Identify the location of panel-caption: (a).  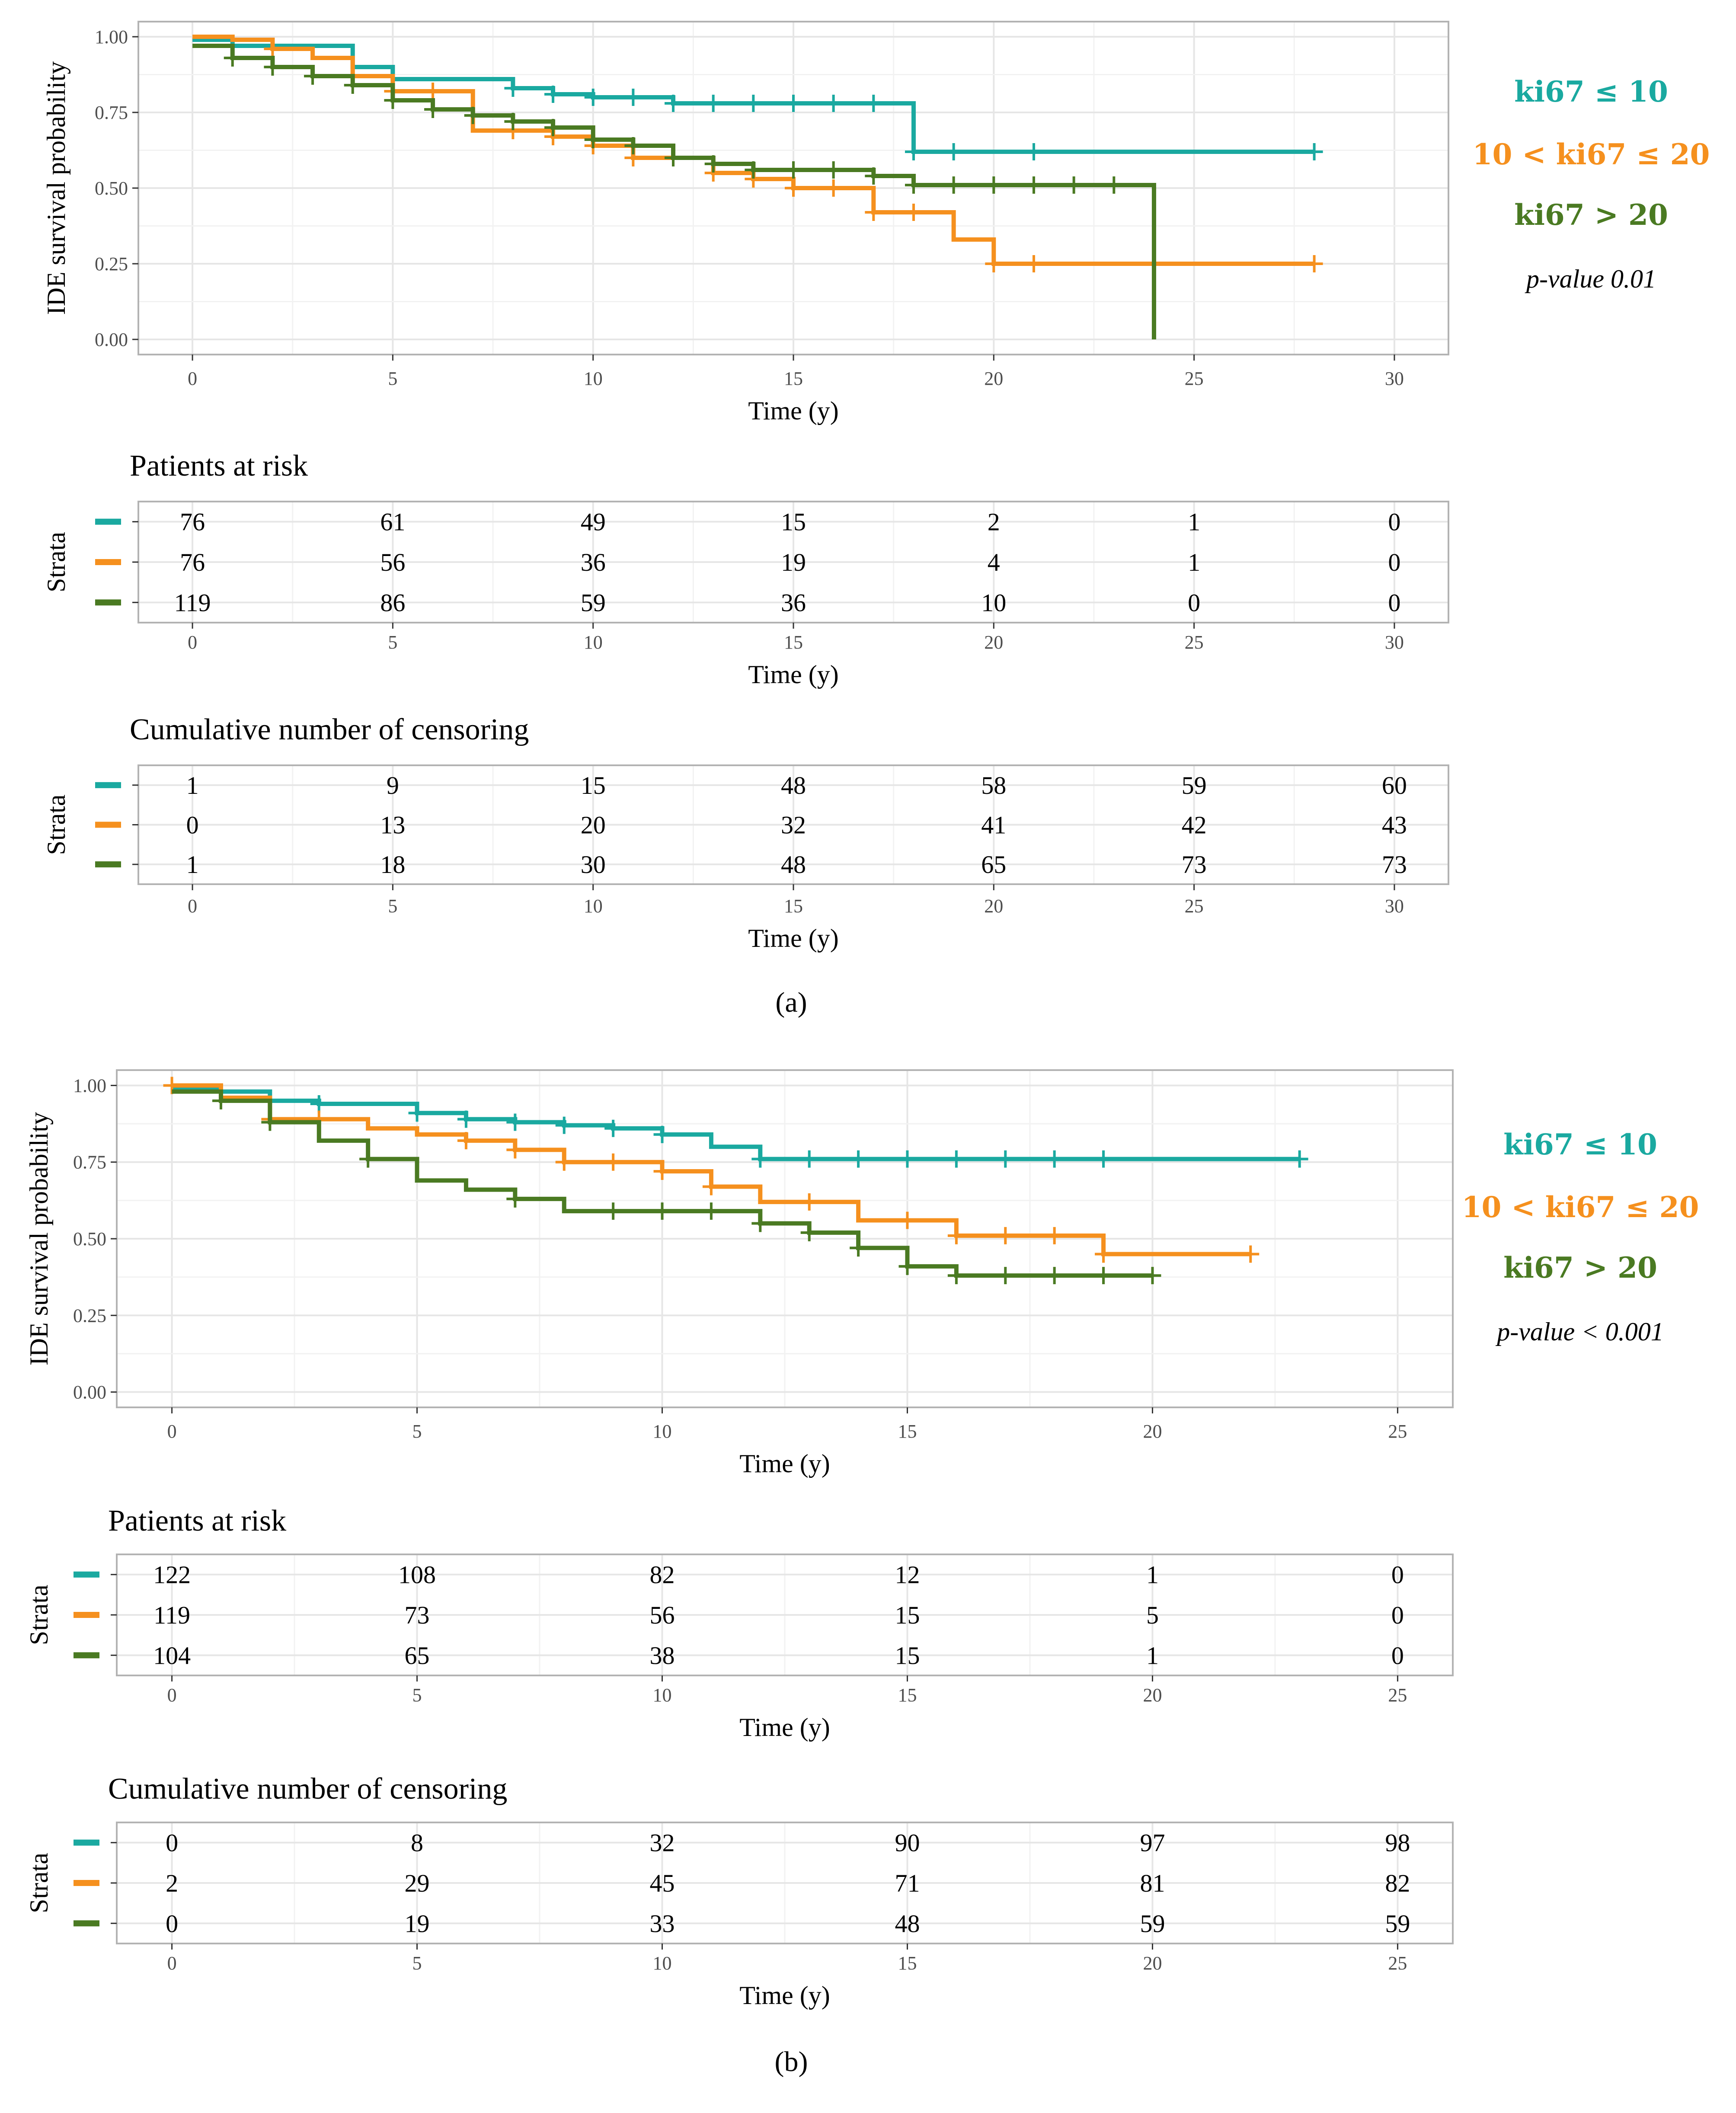
(791, 1002).